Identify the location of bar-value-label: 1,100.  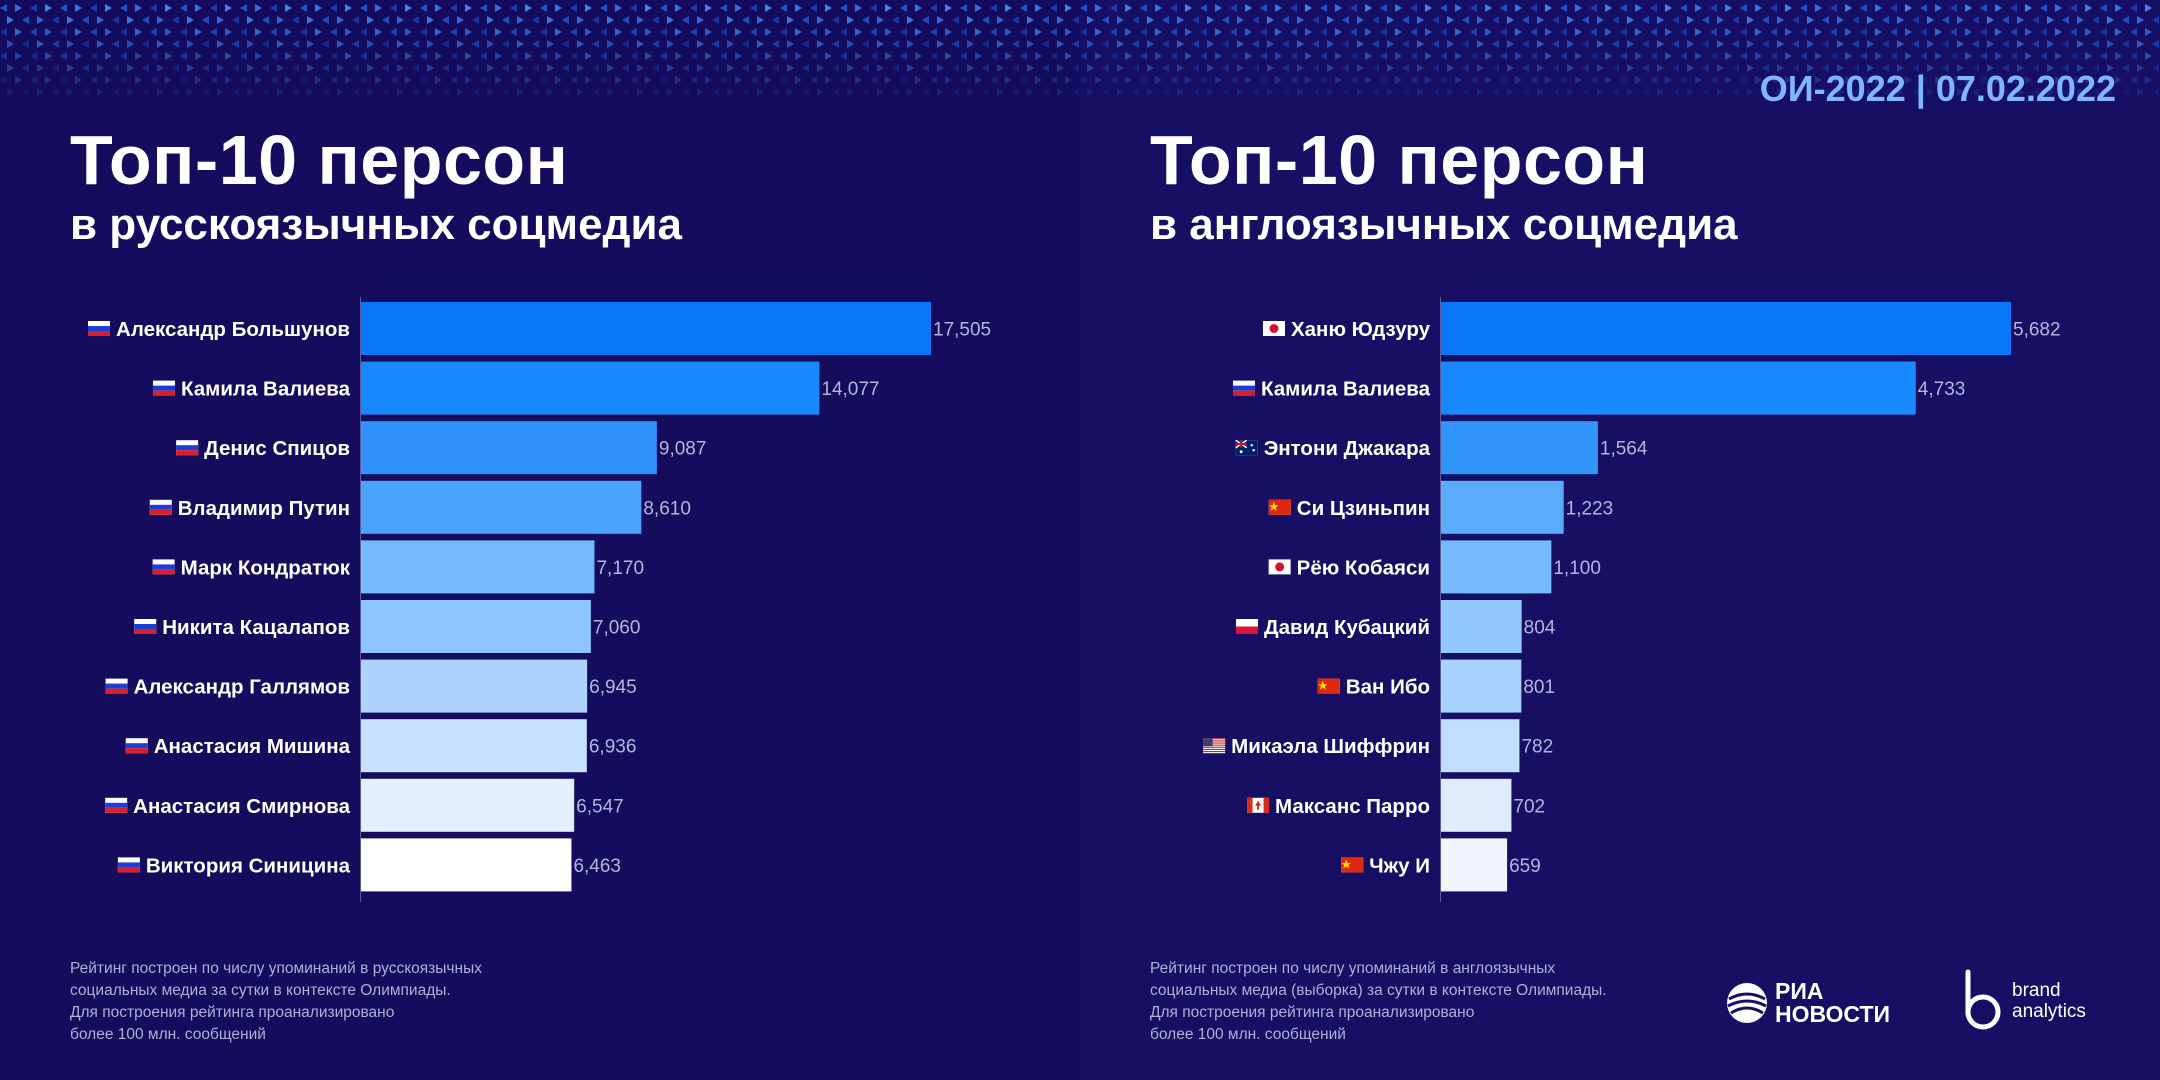
(1577, 568).